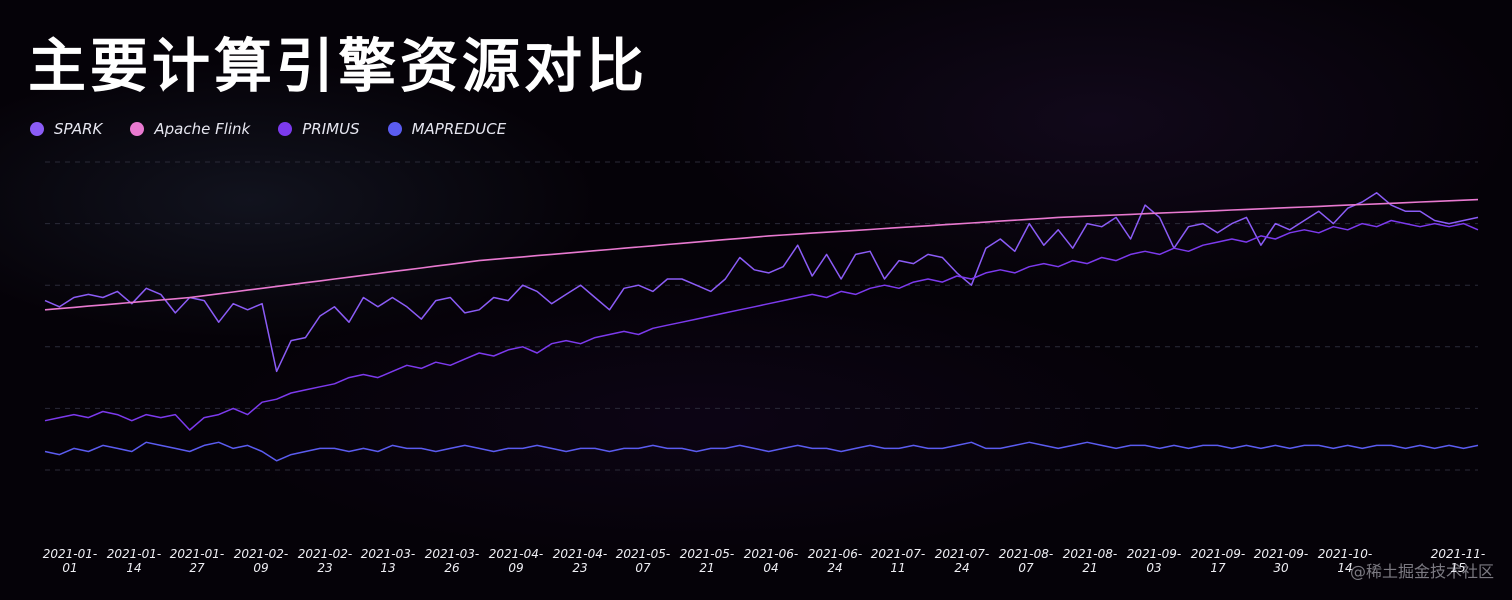 The width and height of the screenshot is (1512, 600). I want to click on x-tick-label: 2021-09-30, so click(1281, 561).